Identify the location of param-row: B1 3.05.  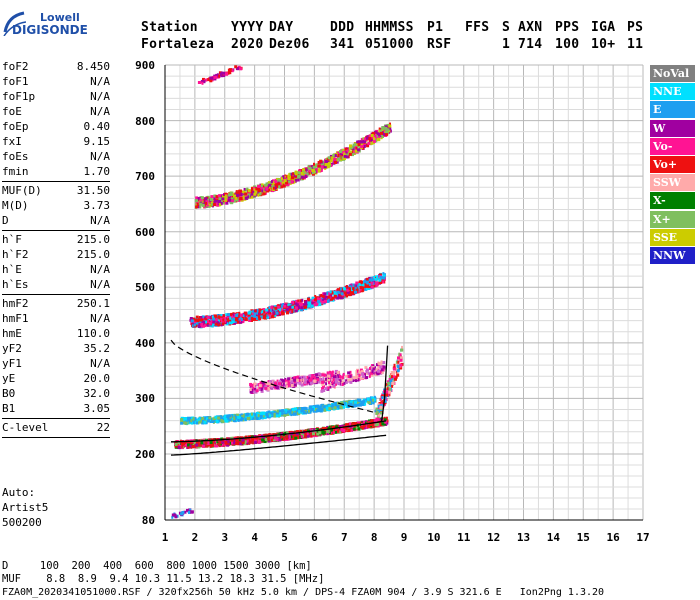
(56, 409).